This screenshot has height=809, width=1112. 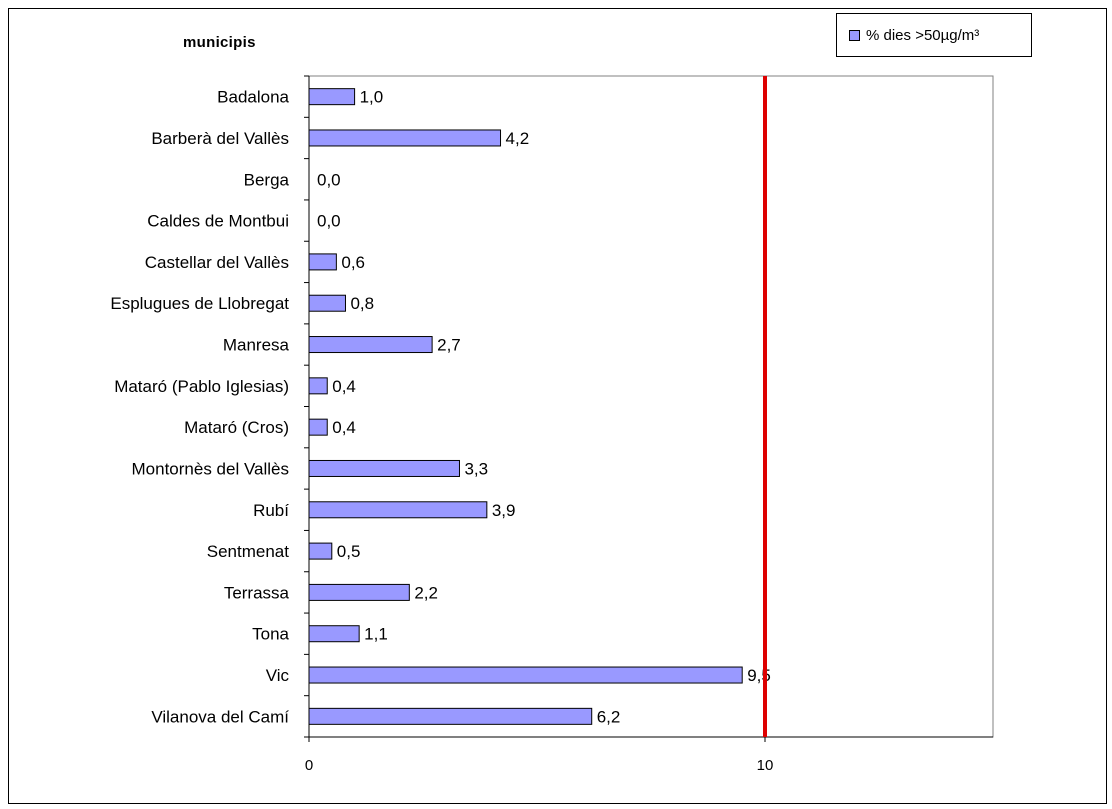 I want to click on data-label: 3,3, so click(x=476, y=468).